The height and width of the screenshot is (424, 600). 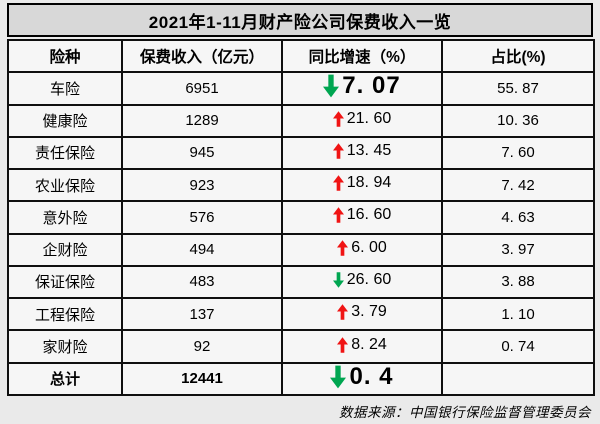 I want to click on growth-value: 13. 45, so click(x=369, y=150).